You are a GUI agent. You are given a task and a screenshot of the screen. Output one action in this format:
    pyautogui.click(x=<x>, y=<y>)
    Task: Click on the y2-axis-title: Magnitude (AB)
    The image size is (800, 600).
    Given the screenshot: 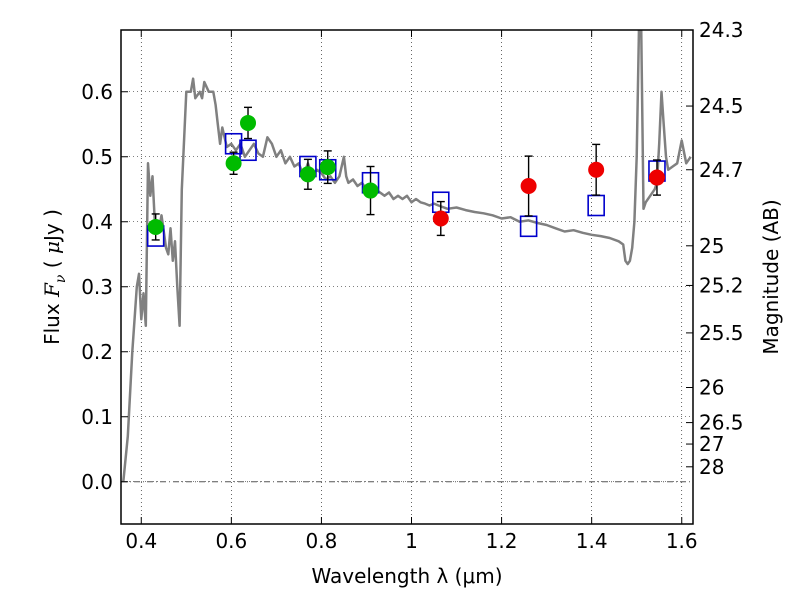 What is the action you would take?
    pyautogui.click(x=771, y=276)
    